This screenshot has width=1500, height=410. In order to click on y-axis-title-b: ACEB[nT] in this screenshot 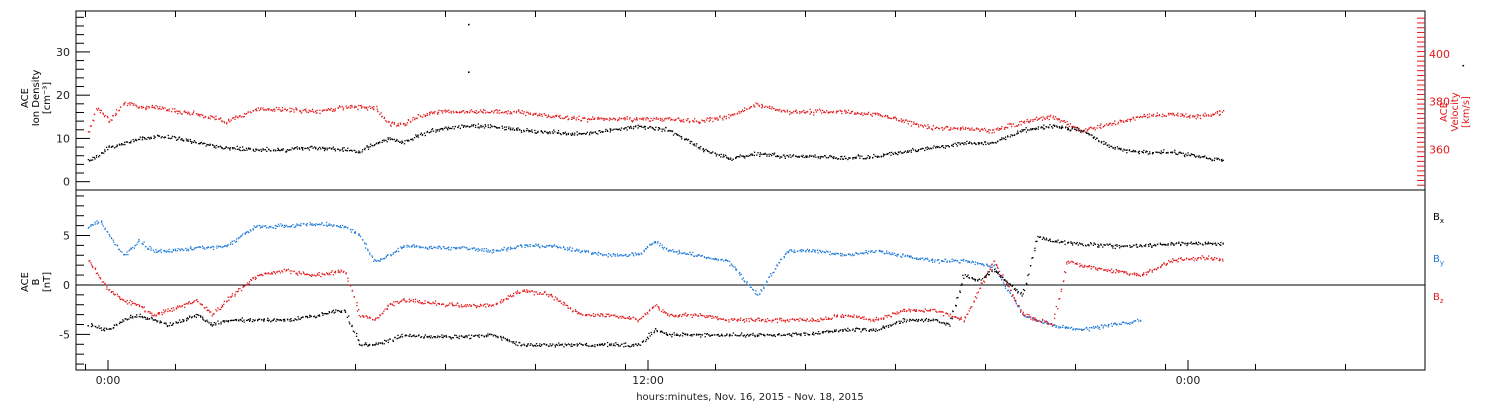, I will do `click(36, 282)`.